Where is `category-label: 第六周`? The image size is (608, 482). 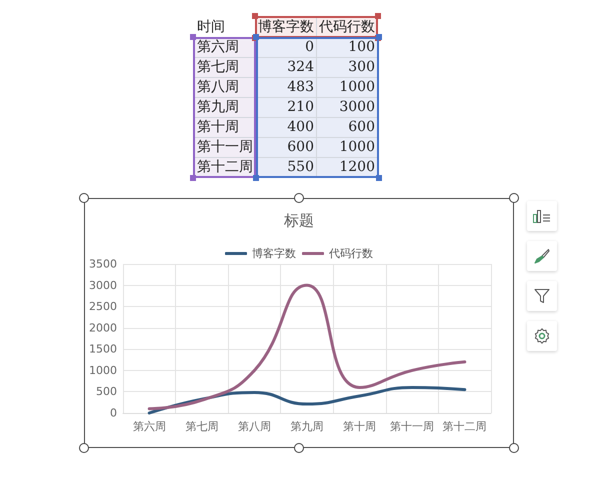
category-label: 第六周 is located at coordinates (225, 48).